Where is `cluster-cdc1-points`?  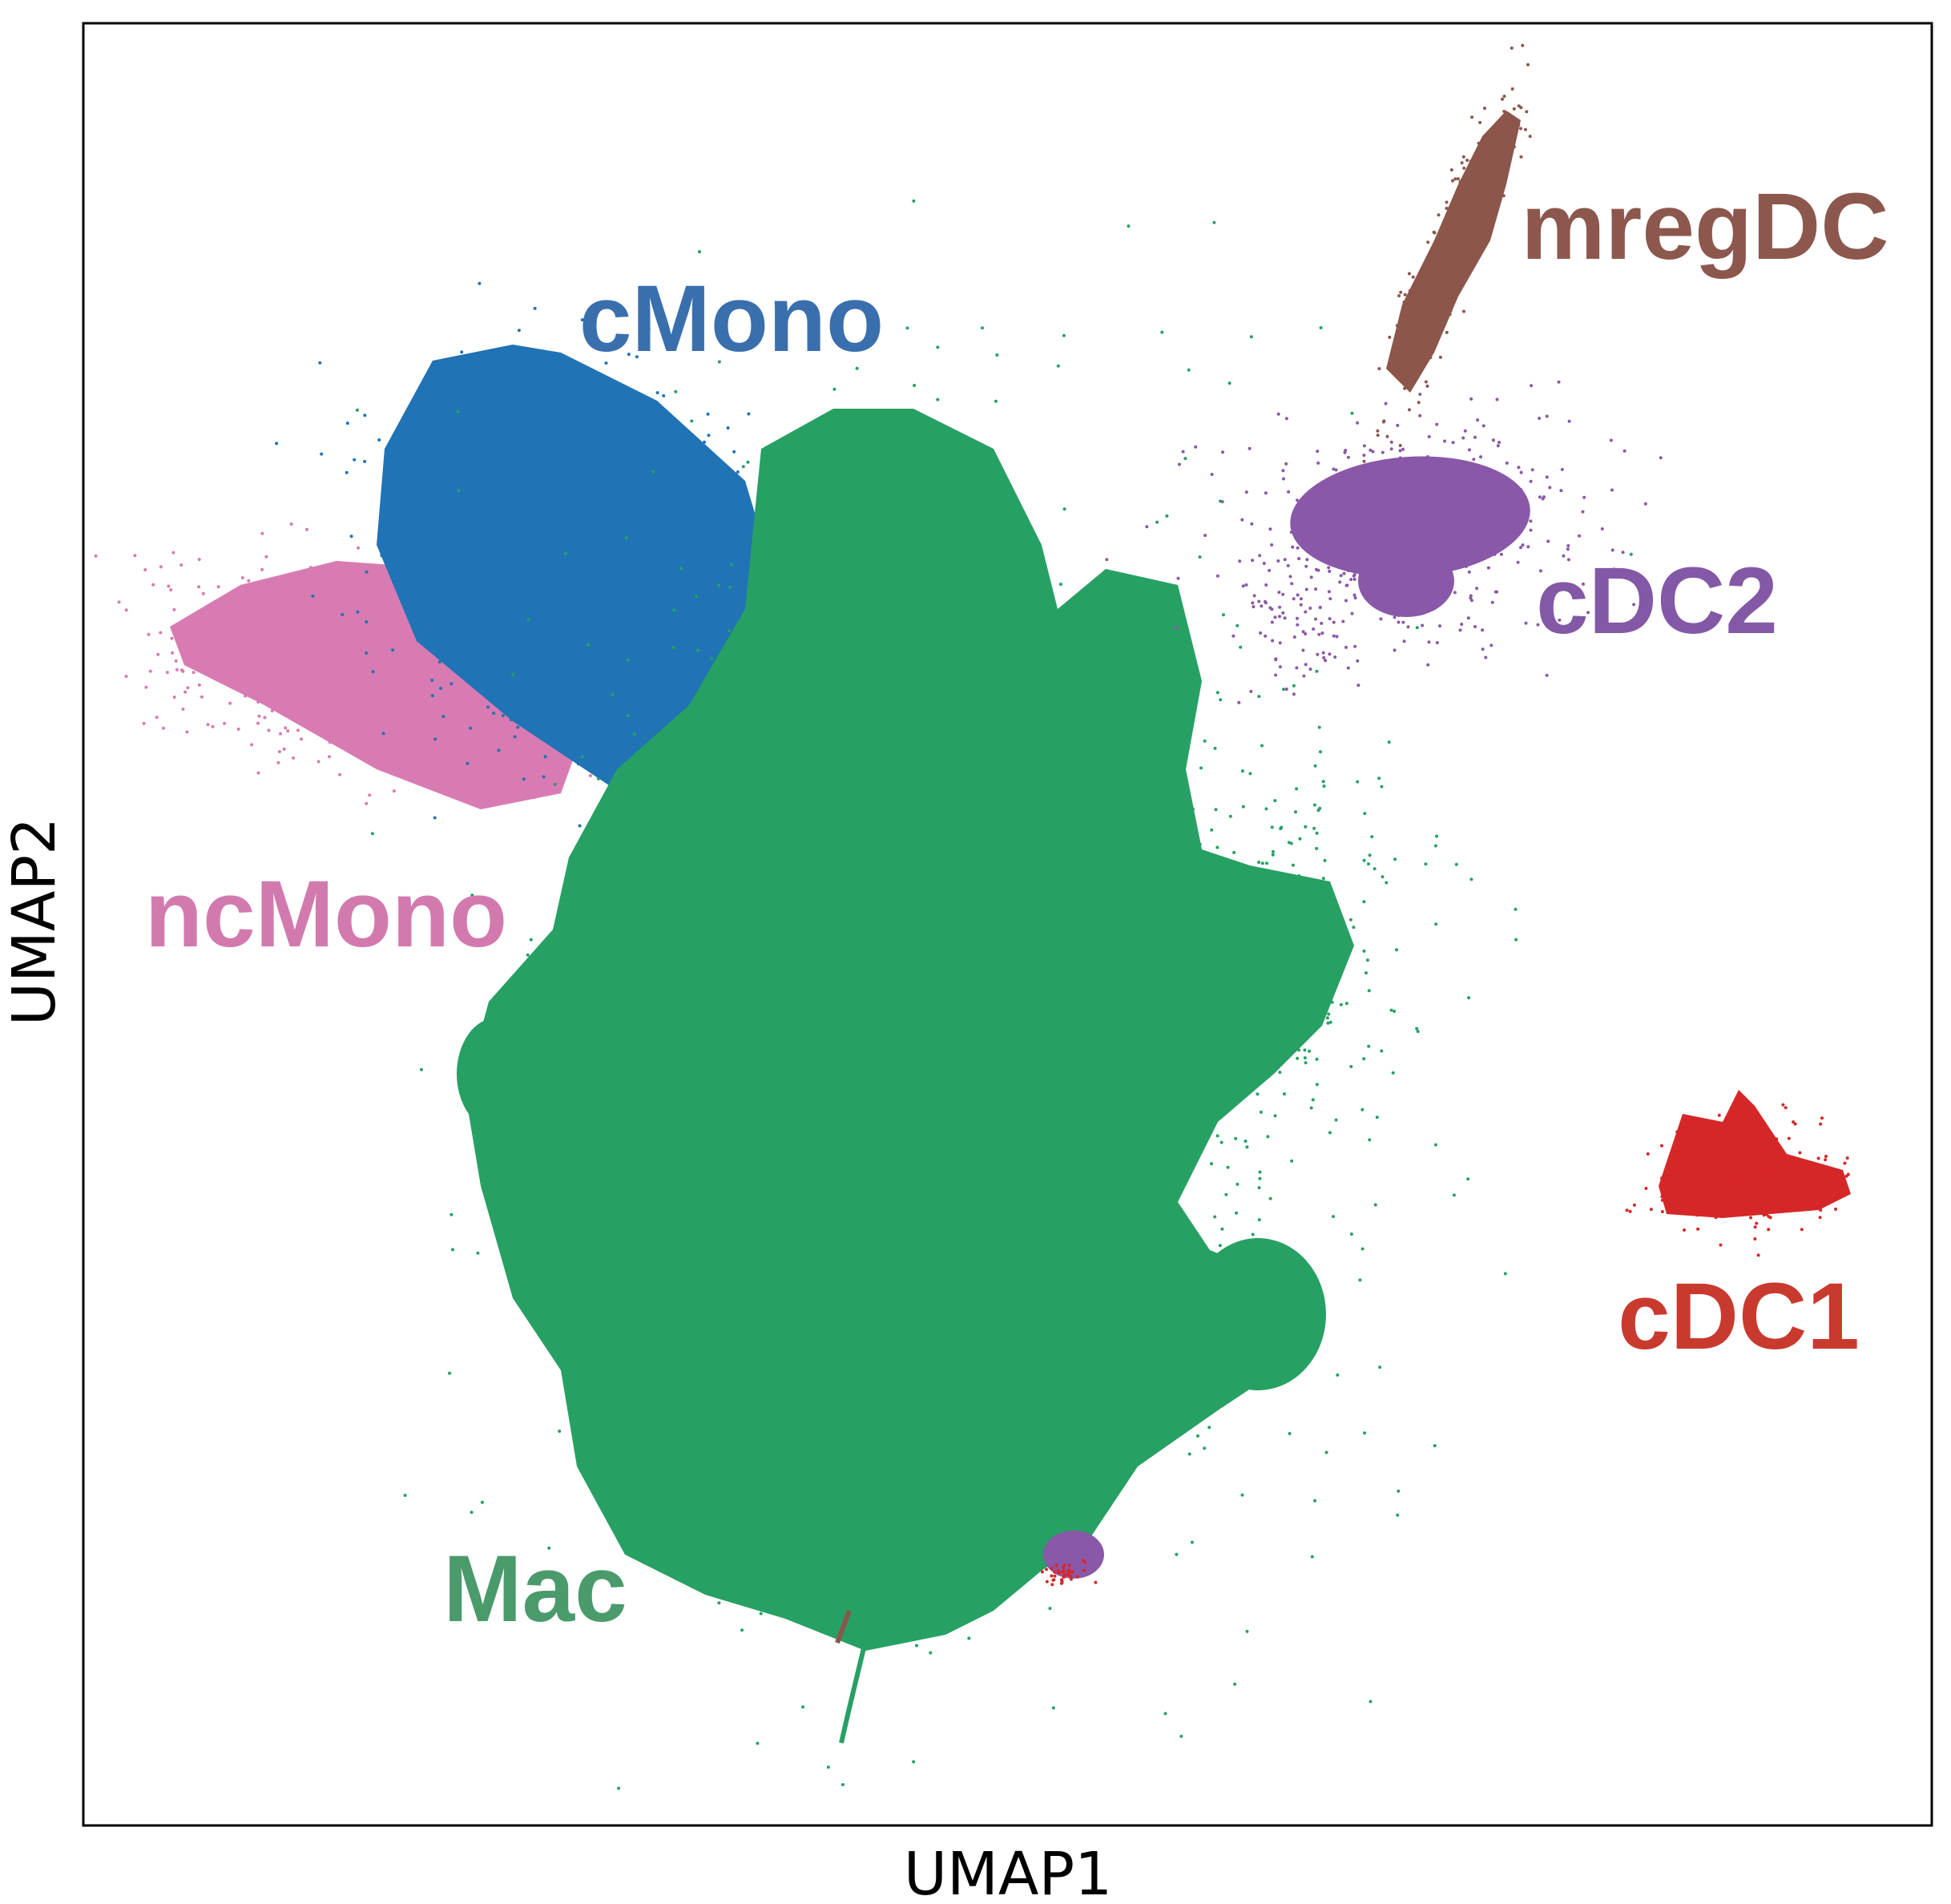
cluster-cdc1-points is located at coordinates (1445, 1338).